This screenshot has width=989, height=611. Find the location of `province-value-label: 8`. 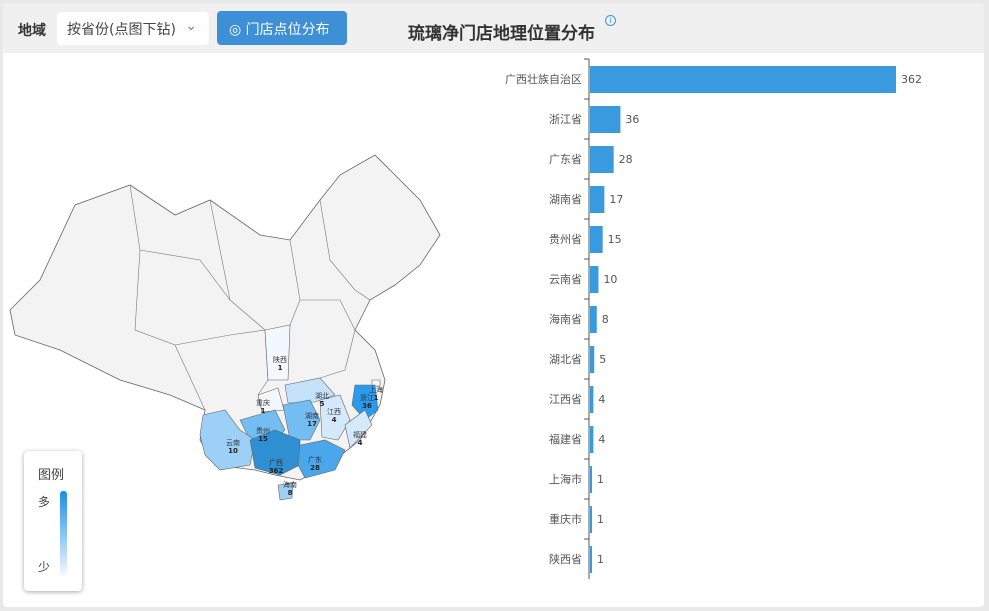

province-value-label: 8 is located at coordinates (290, 493).